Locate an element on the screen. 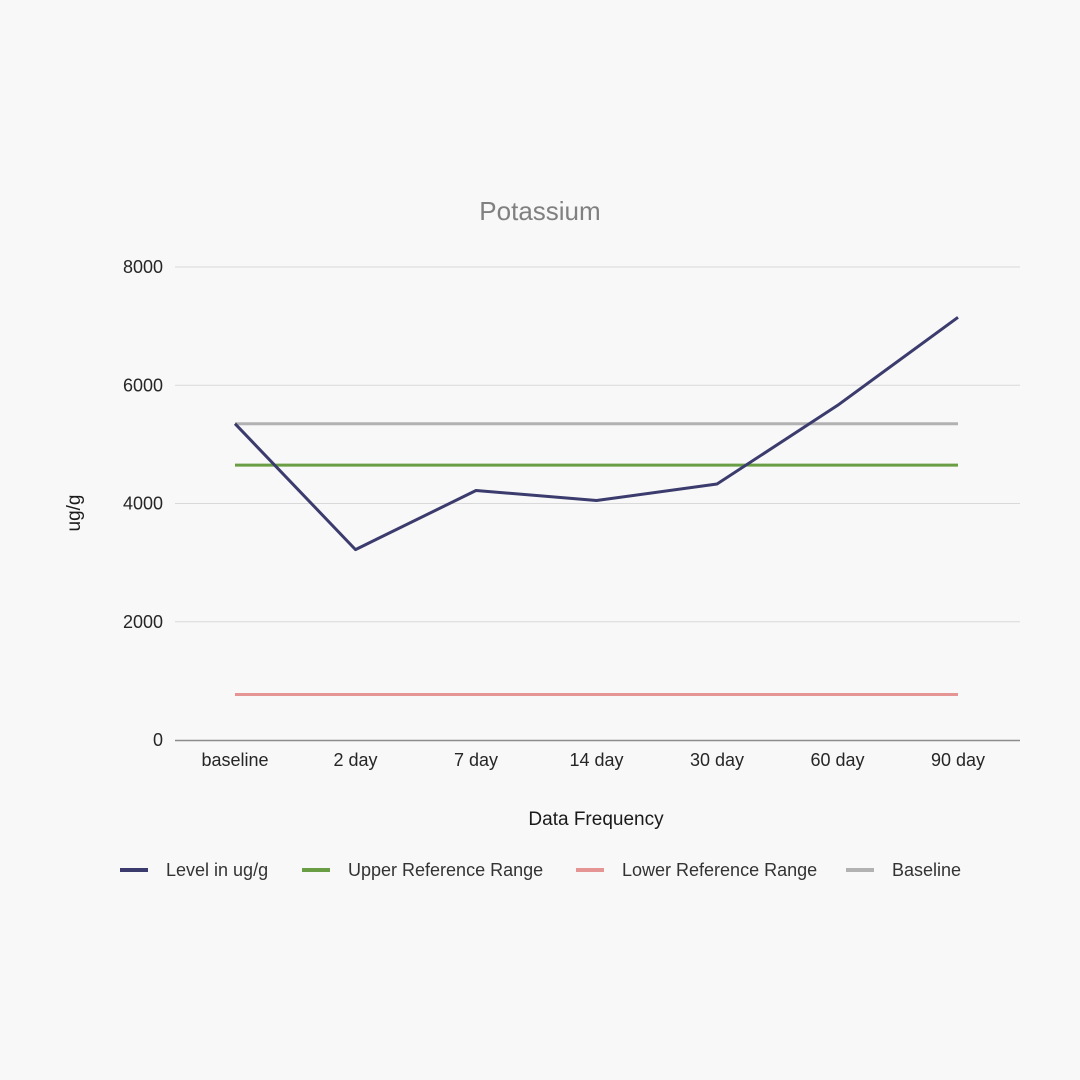  legend-label: Baseline is located at coordinates (926, 870).